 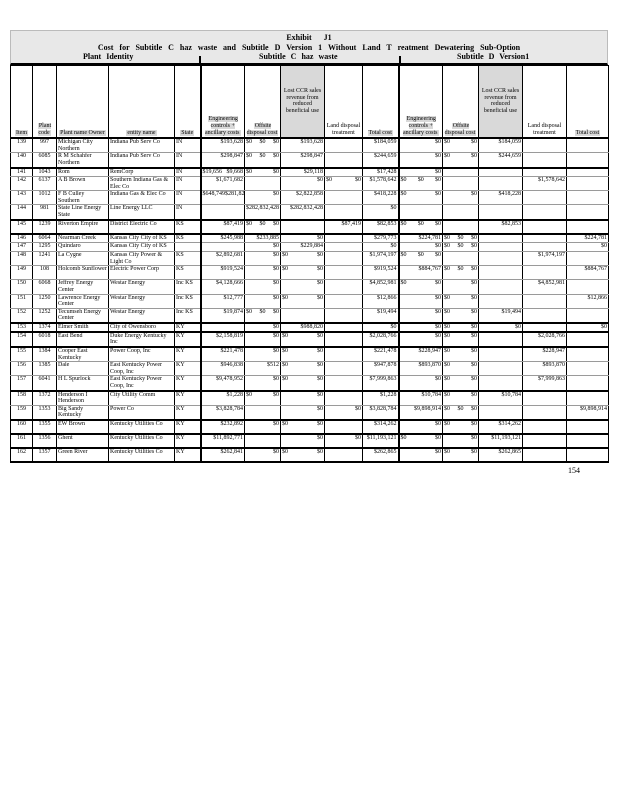 I want to click on table-cell: EW Brown, so click(x=82, y=427).